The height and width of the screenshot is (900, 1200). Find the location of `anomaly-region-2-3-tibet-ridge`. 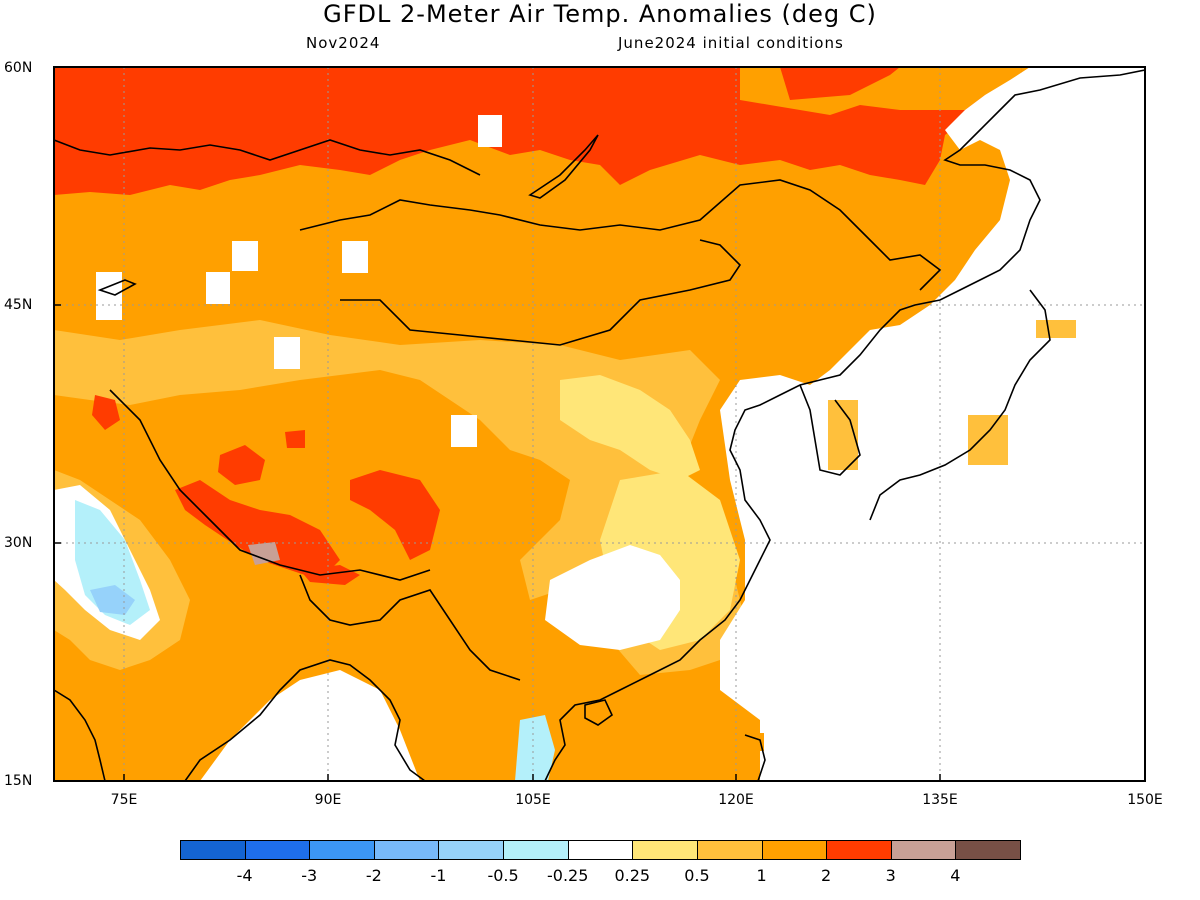

anomaly-region-2-3-tibet-ridge is located at coordinates (257, 530).